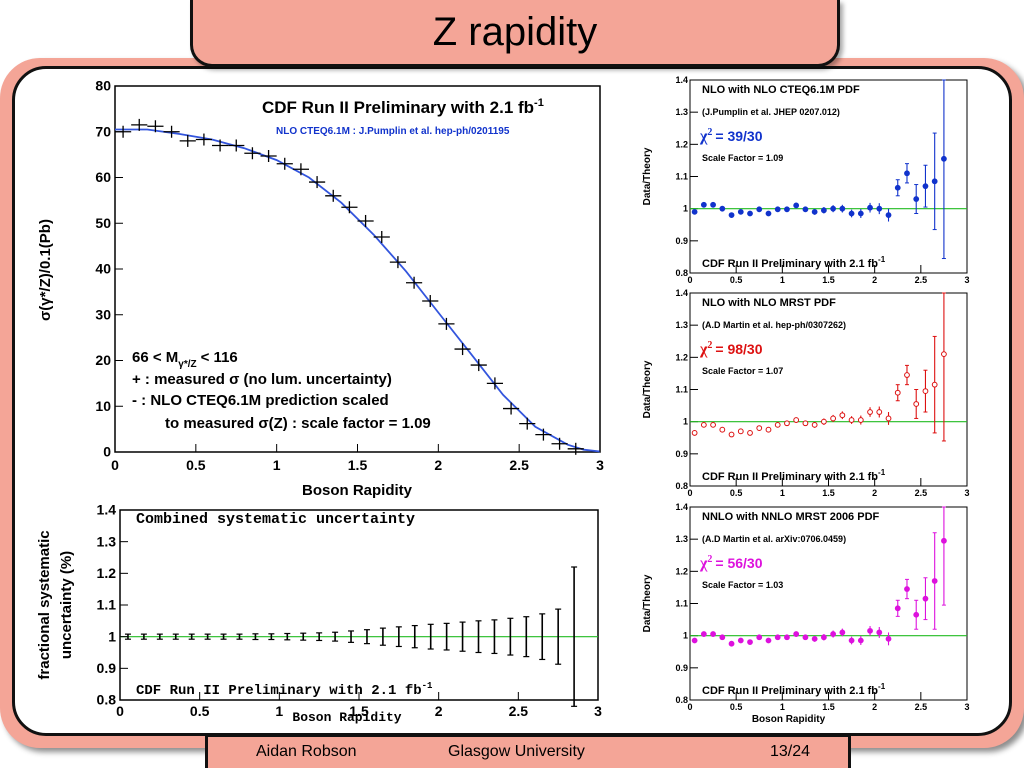 The width and height of the screenshot is (1024, 768). What do you see at coordinates (66, 605) in the screenshot?
I see `systematics-ylabel-line2: uncertainty (%)` at bounding box center [66, 605].